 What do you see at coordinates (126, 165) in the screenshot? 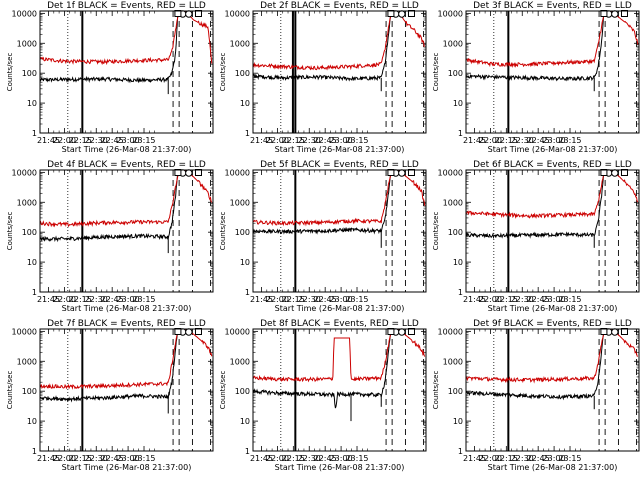
I see `panel-title: Det 4f BLACK = Events, RED = LLD` at bounding box center [126, 165].